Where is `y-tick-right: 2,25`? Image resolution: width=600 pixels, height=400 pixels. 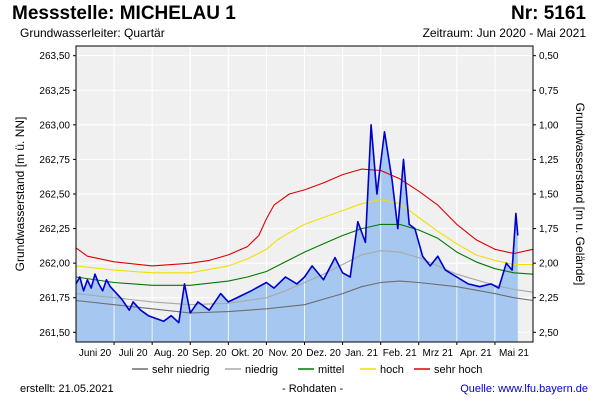 y-tick-right: 2,25 is located at coordinates (549, 298).